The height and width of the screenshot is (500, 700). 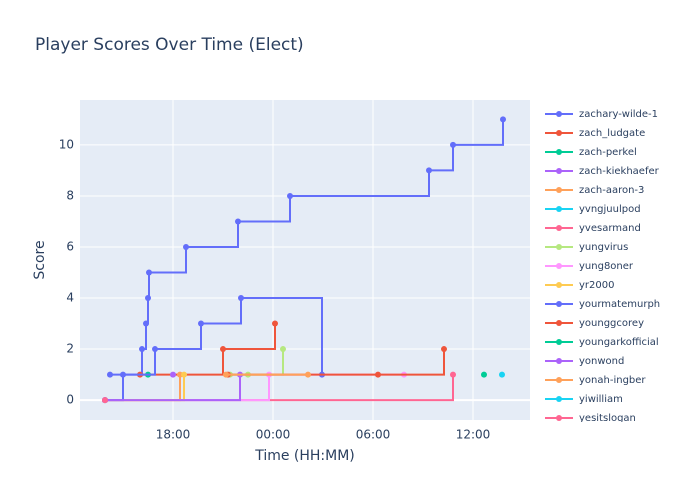 I want to click on legend-label: zach_ludgate, so click(x=612, y=133).